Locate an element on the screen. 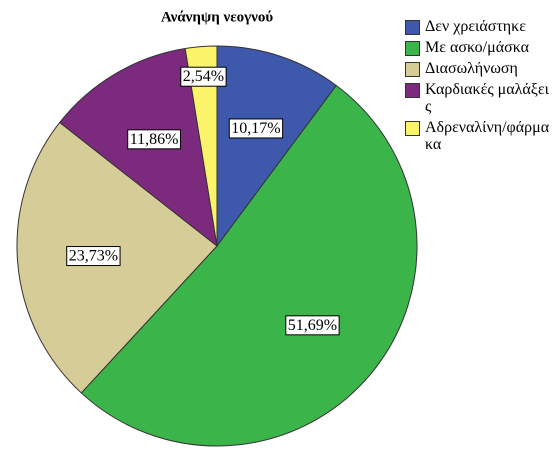 This screenshot has width=557, height=452. data-label: 23,73% is located at coordinates (93, 256).